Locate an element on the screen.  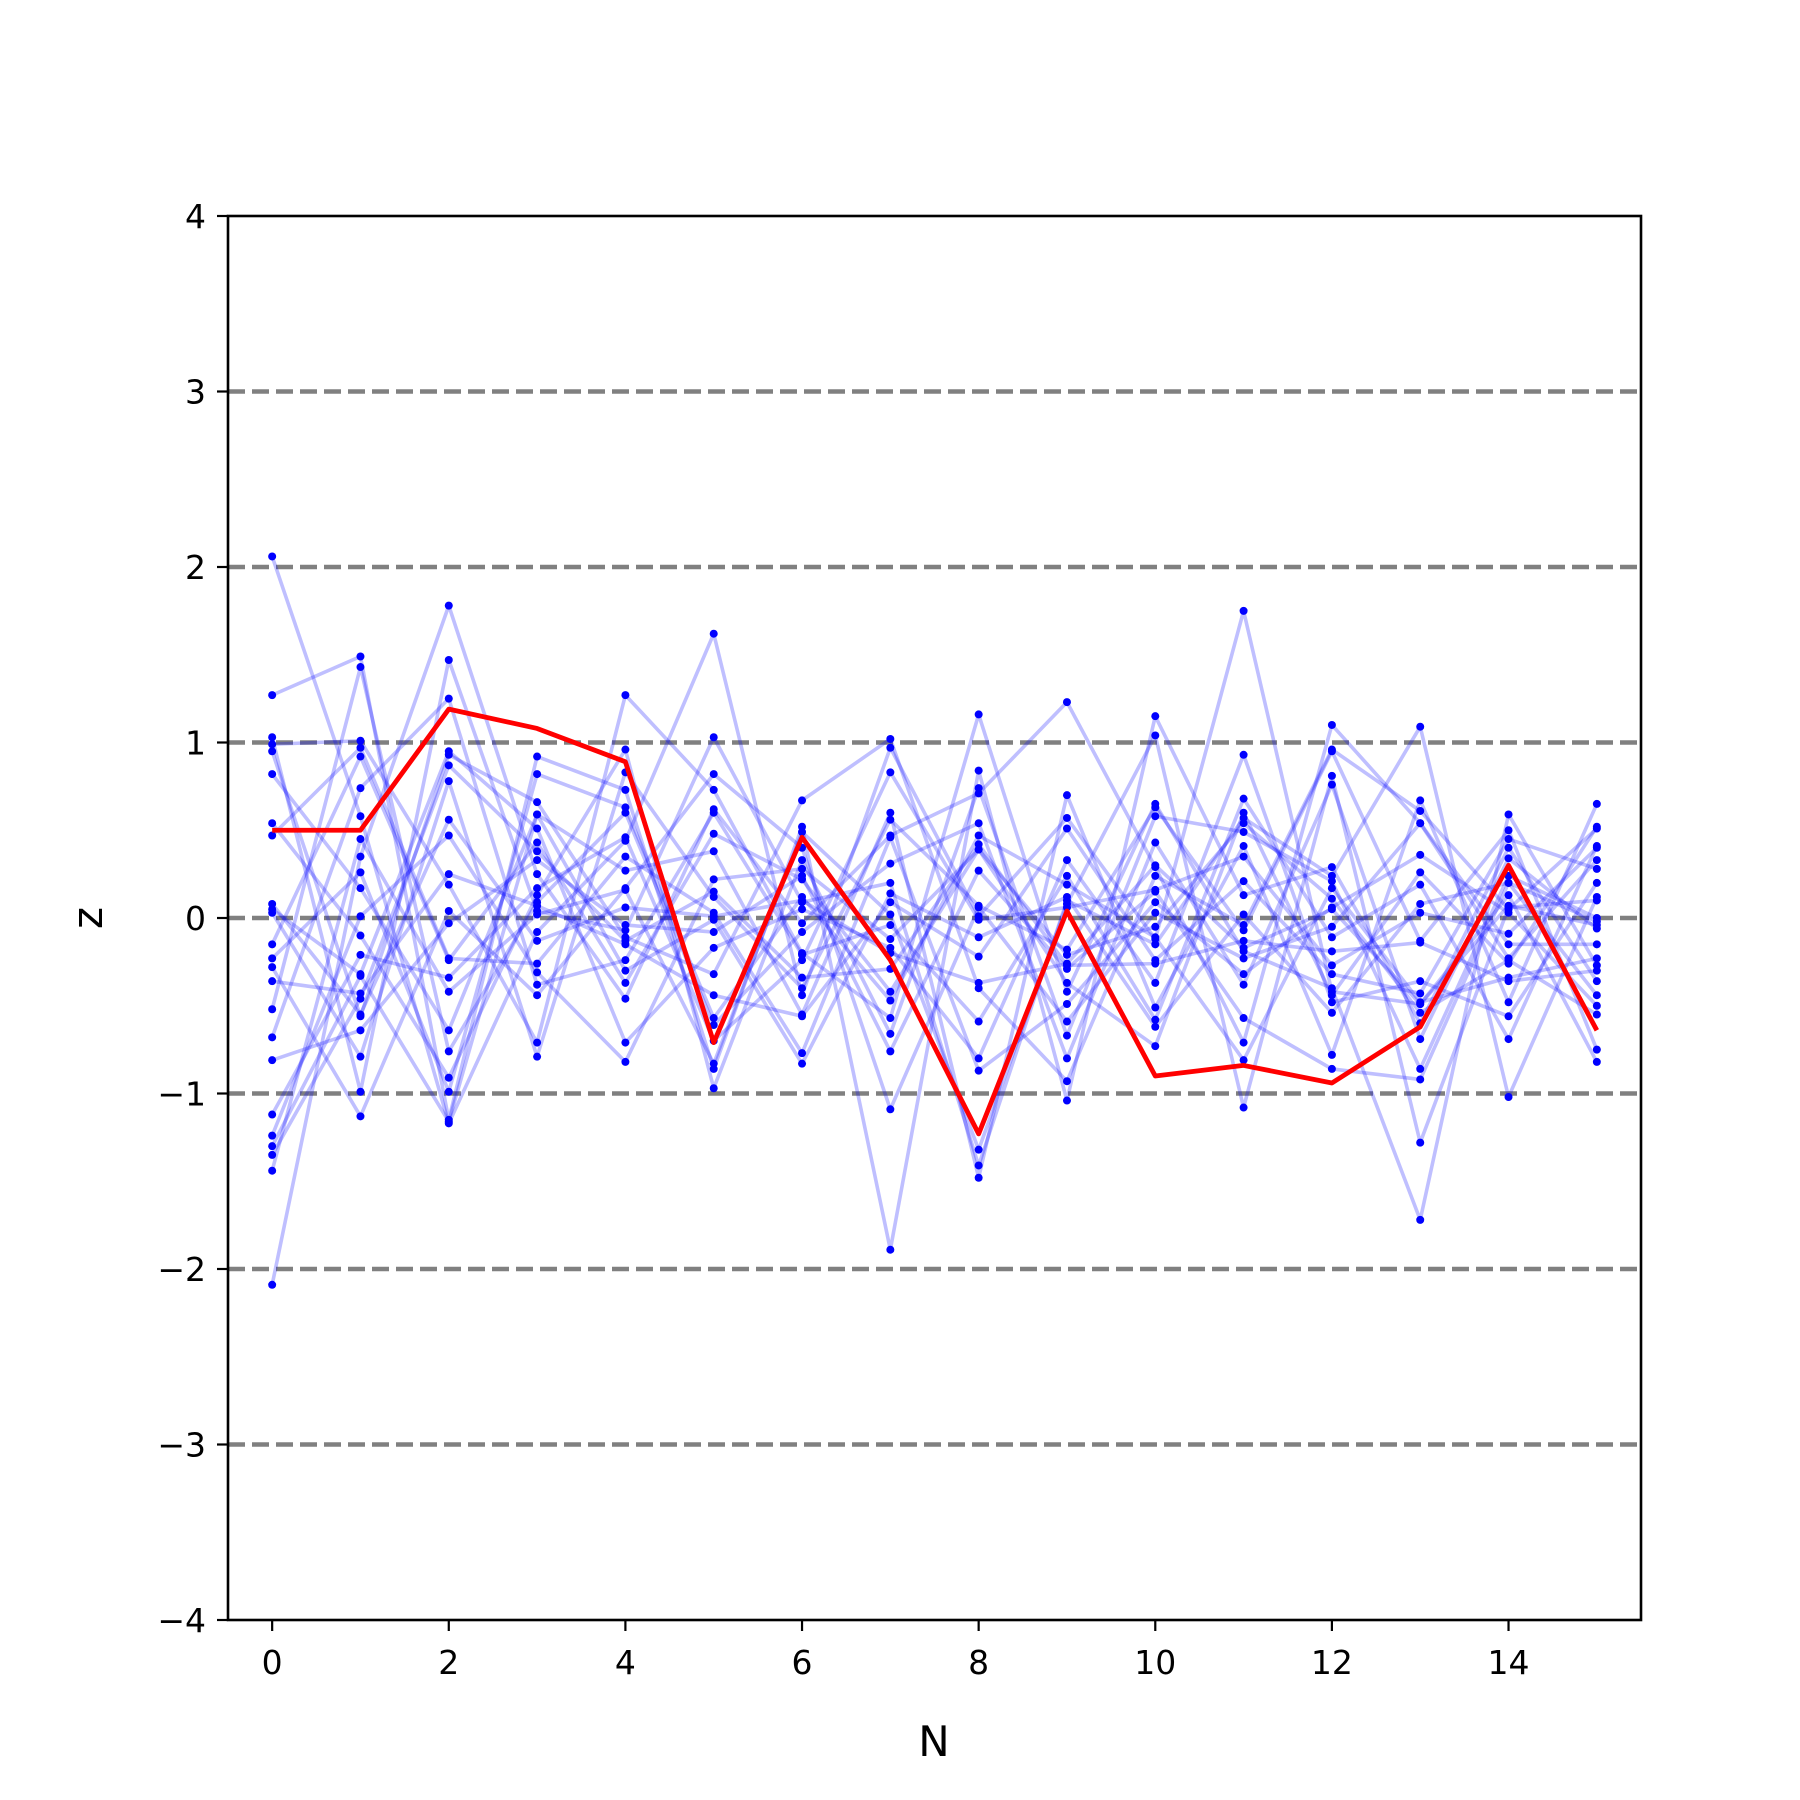
x-axis-label: N is located at coordinates (933, 1741).